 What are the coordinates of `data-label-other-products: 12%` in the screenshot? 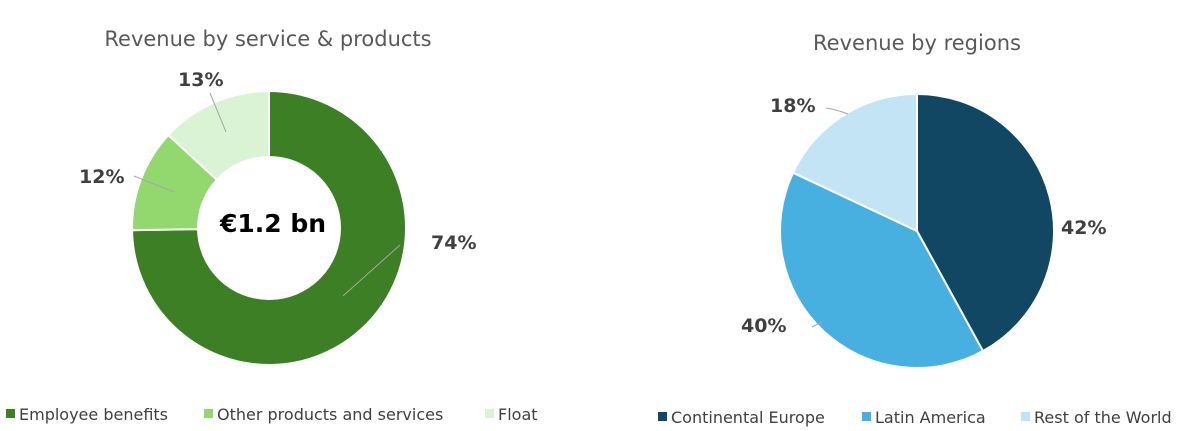 It's located at (101, 177).